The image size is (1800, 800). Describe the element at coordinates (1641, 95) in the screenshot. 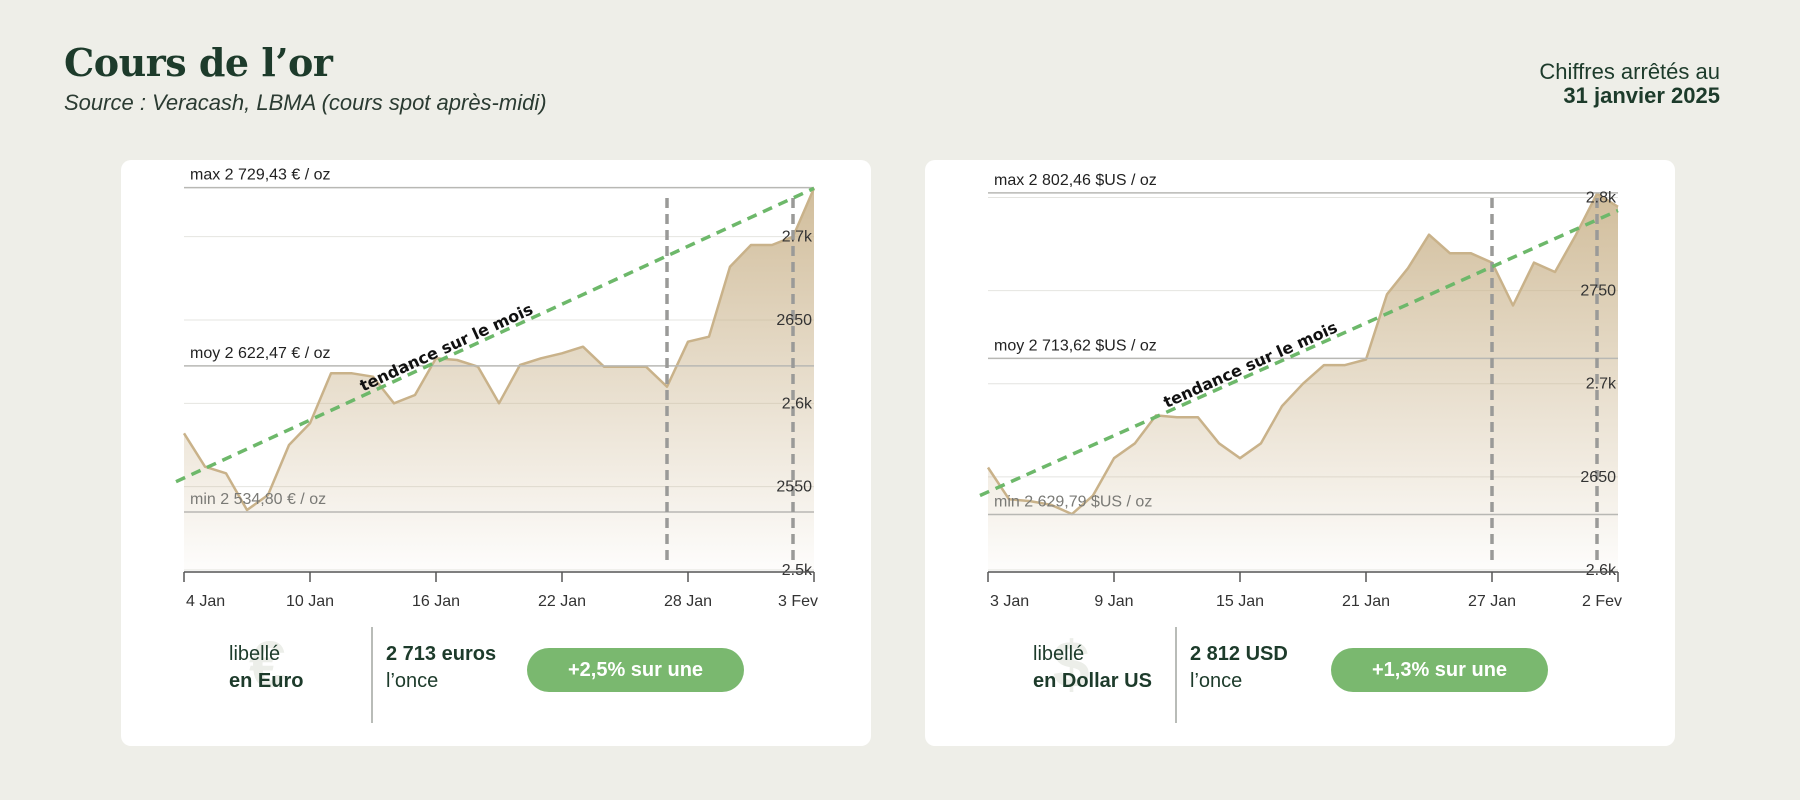

I see `as-of-date: 31 janvier 2025` at that location.